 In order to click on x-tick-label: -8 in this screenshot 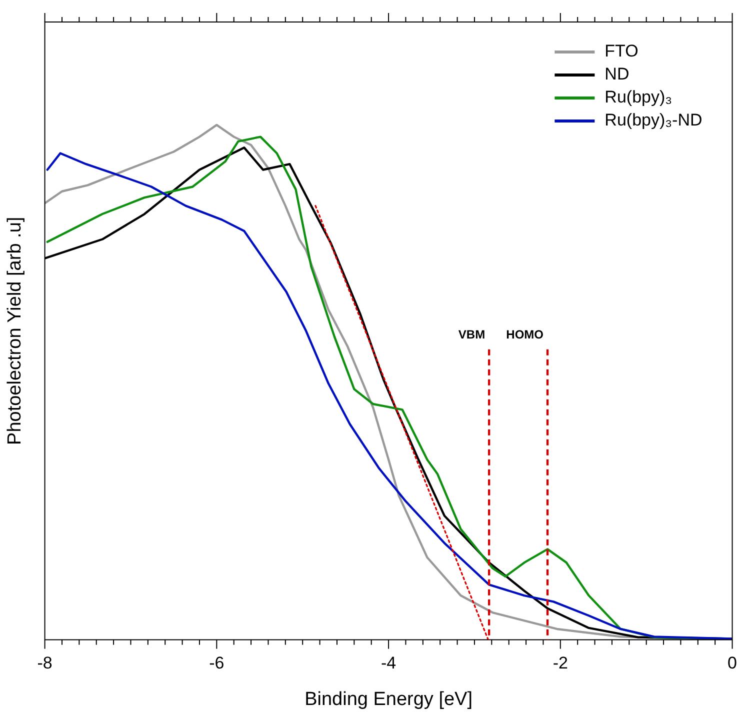, I will do `click(44, 663)`.